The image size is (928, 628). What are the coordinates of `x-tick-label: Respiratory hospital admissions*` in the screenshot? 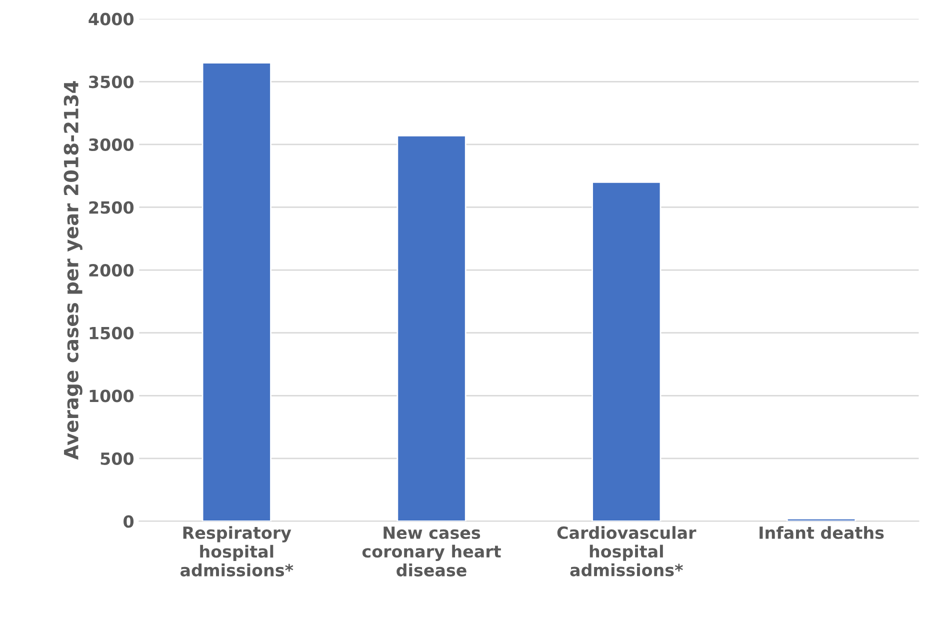 It's located at (237, 551).